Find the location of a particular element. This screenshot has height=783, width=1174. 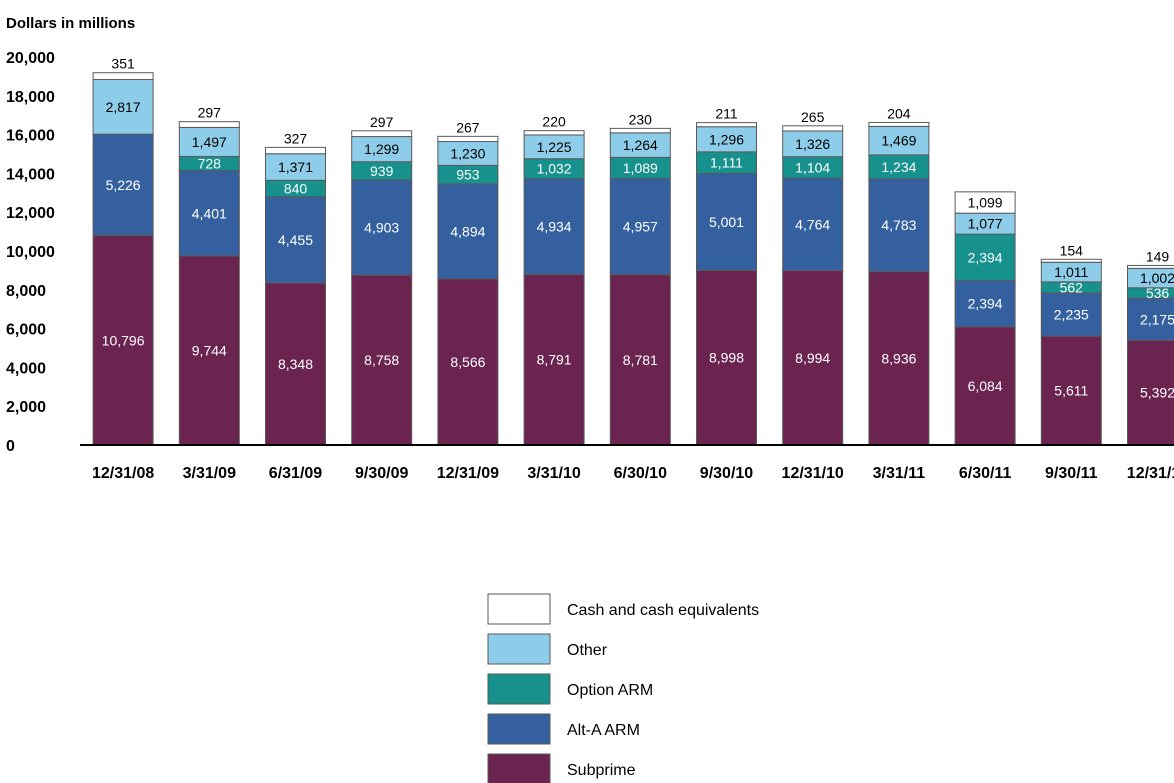

x-tick-label: 12/31/09 is located at coordinates (468, 473).